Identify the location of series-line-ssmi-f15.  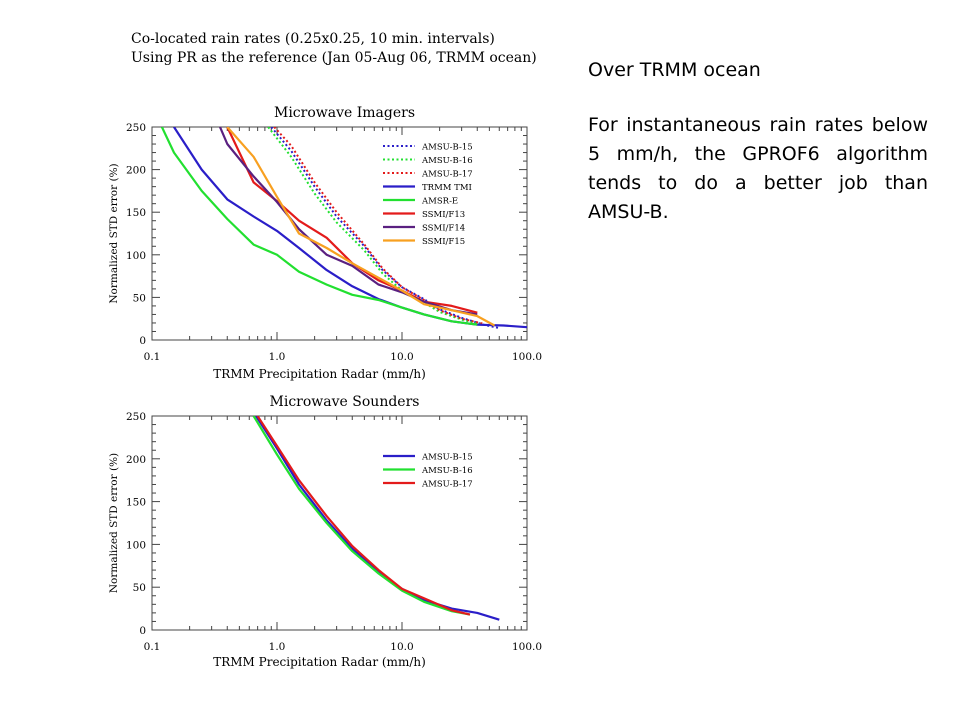
(361, 227).